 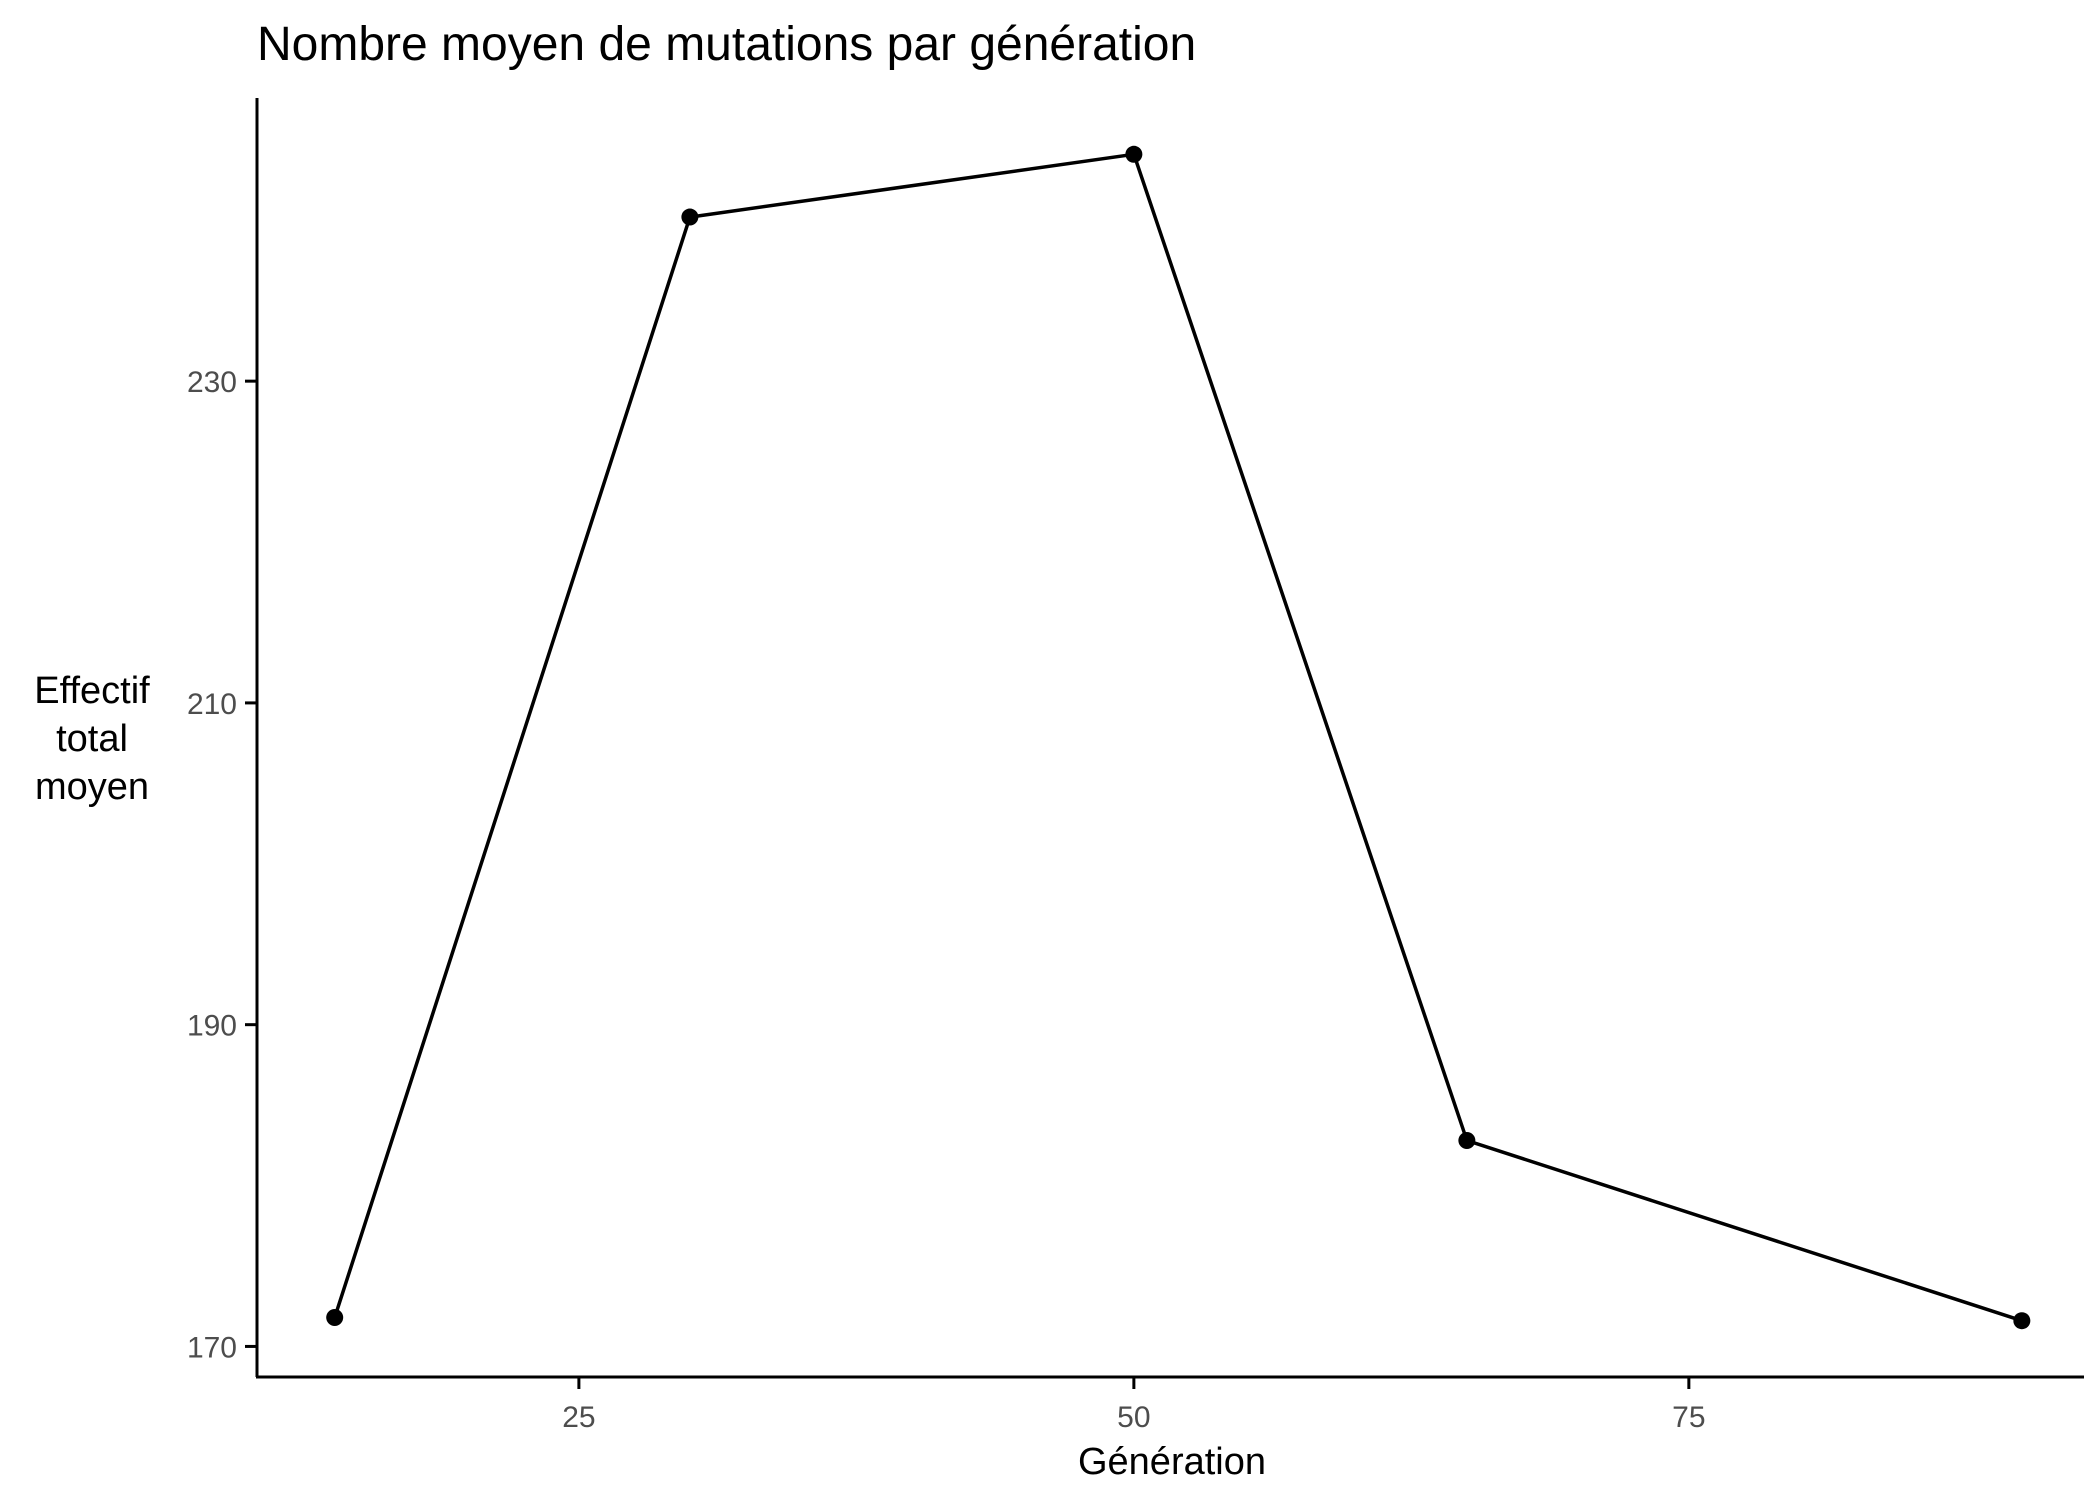 I want to click on y-axis-label-line-3: moyen, so click(x=92, y=787).